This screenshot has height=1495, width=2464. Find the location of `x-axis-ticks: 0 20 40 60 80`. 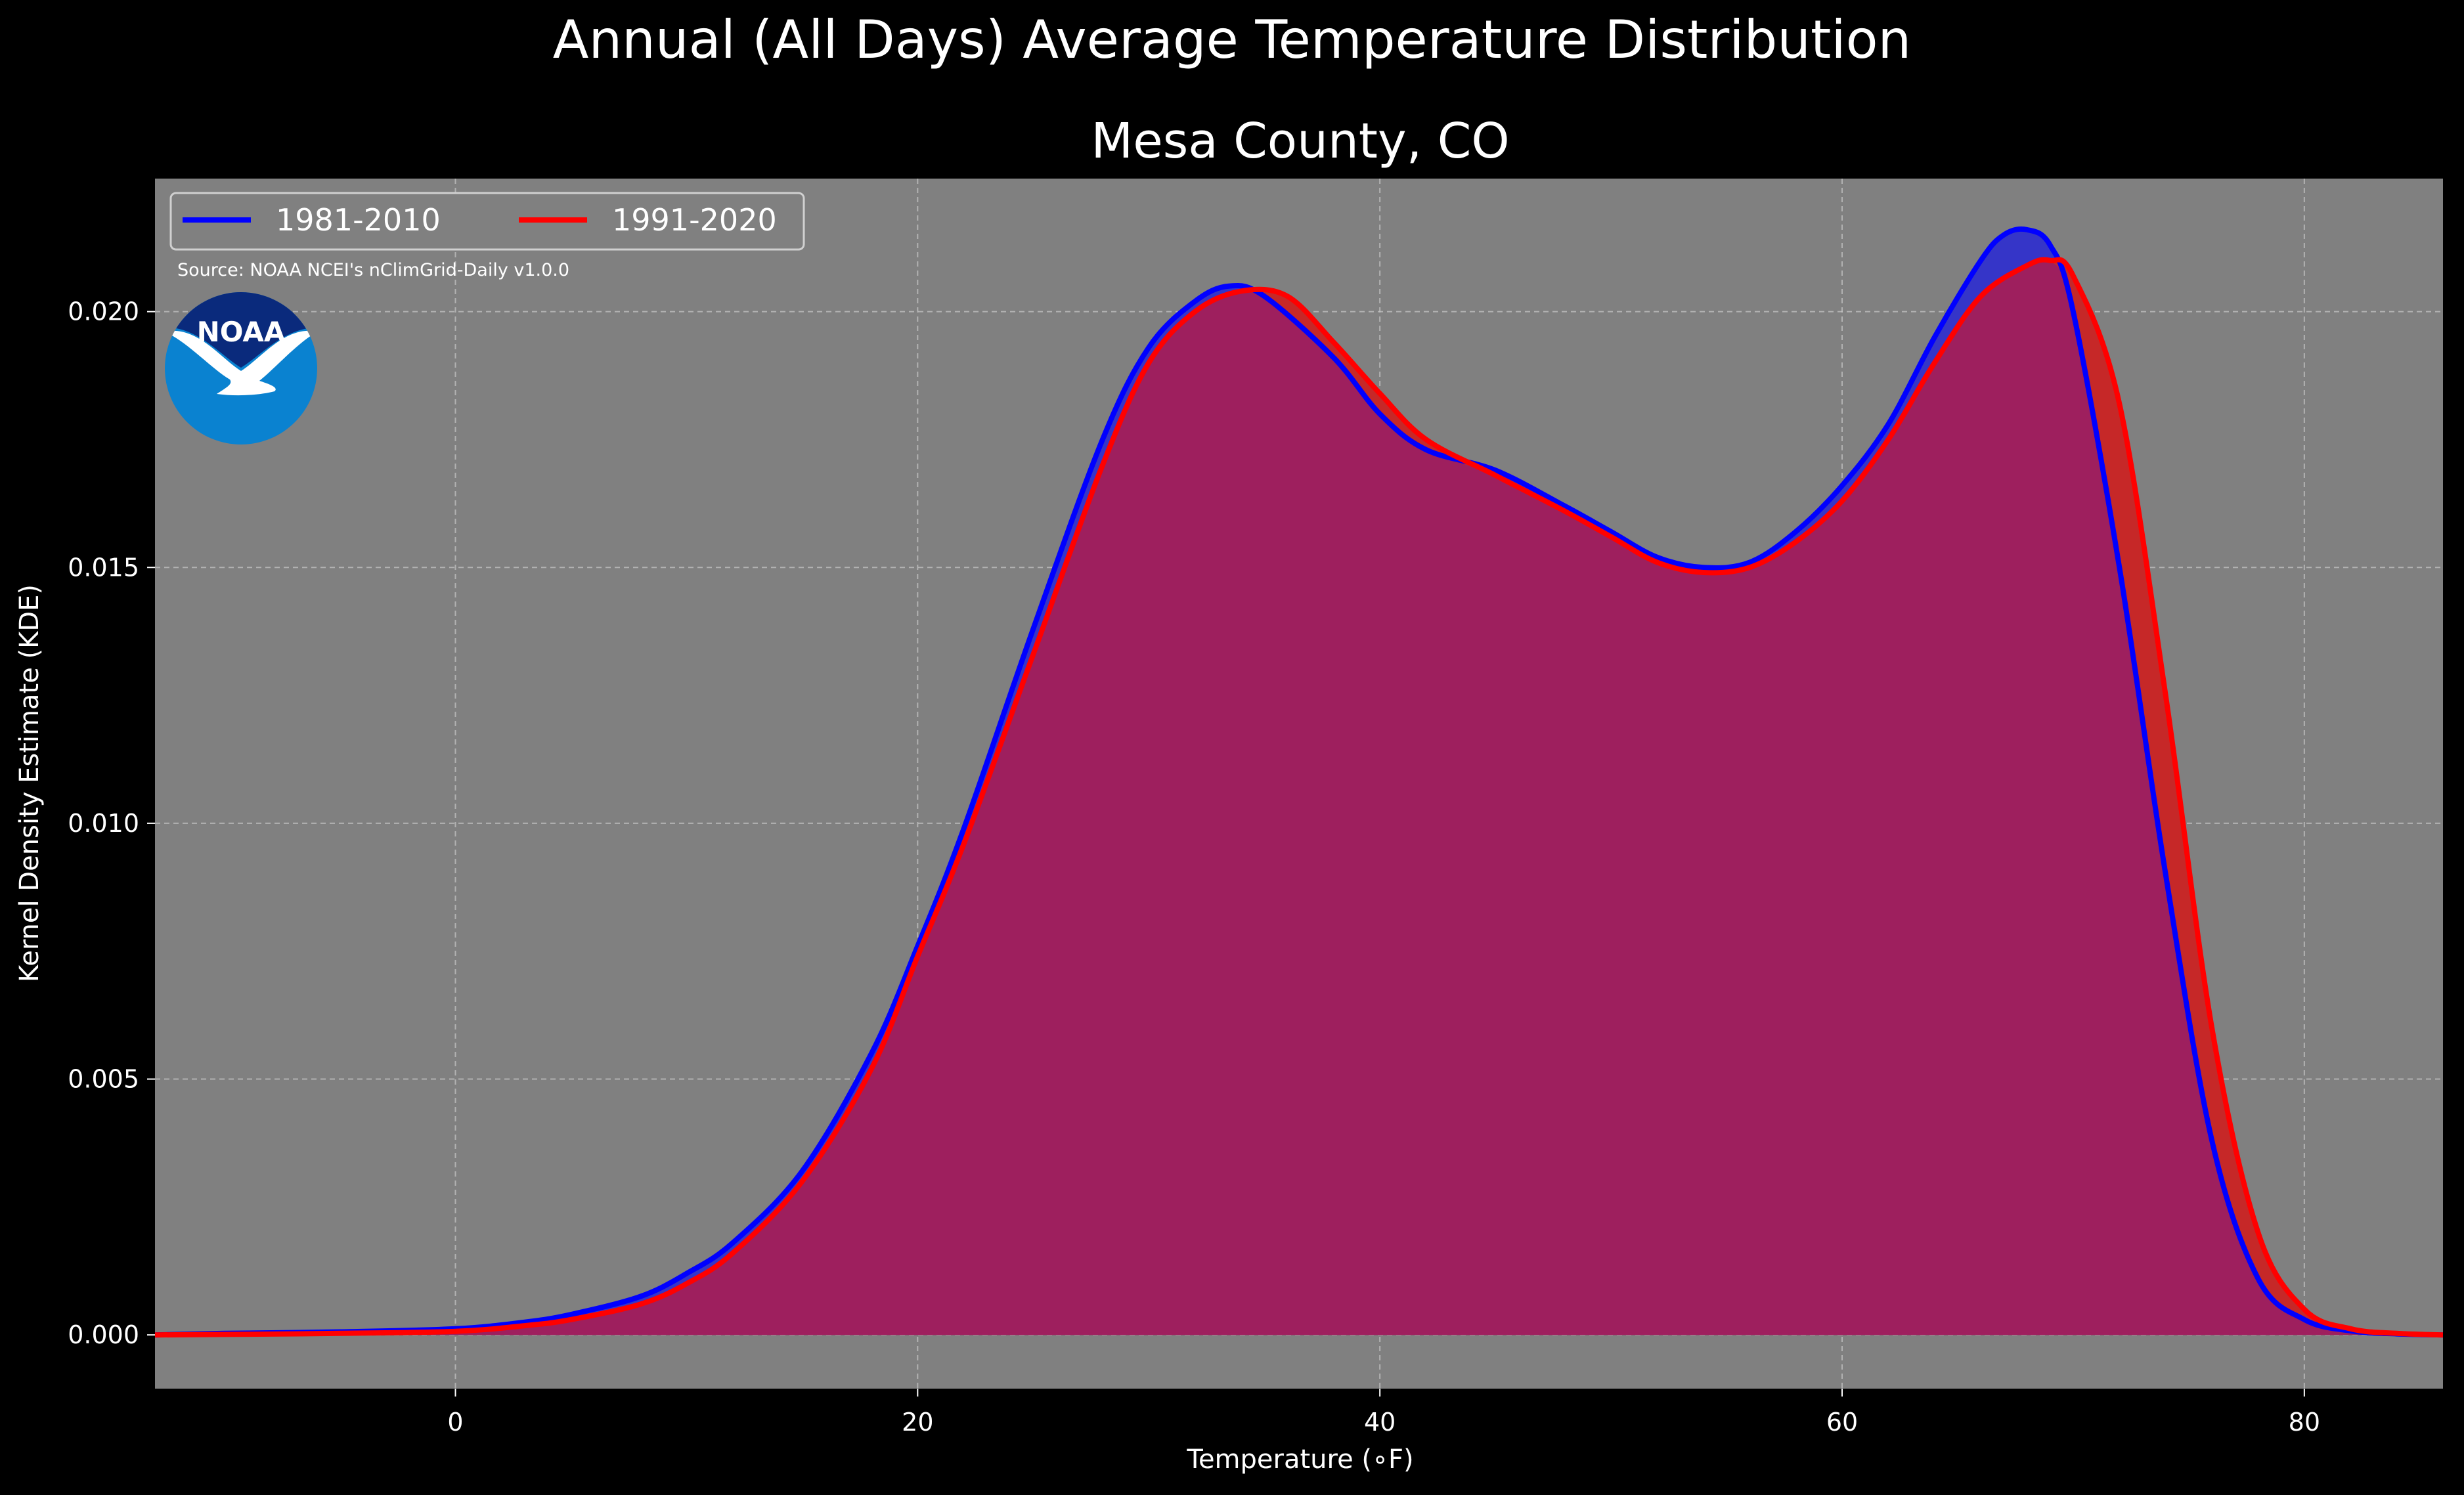

x-axis-ticks: 0 20 40 60 80 is located at coordinates (1384, 1413).